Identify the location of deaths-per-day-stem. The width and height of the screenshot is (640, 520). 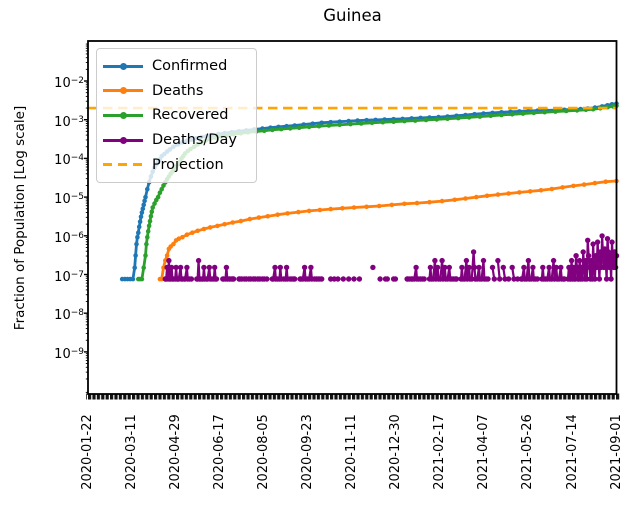
(484, 270).